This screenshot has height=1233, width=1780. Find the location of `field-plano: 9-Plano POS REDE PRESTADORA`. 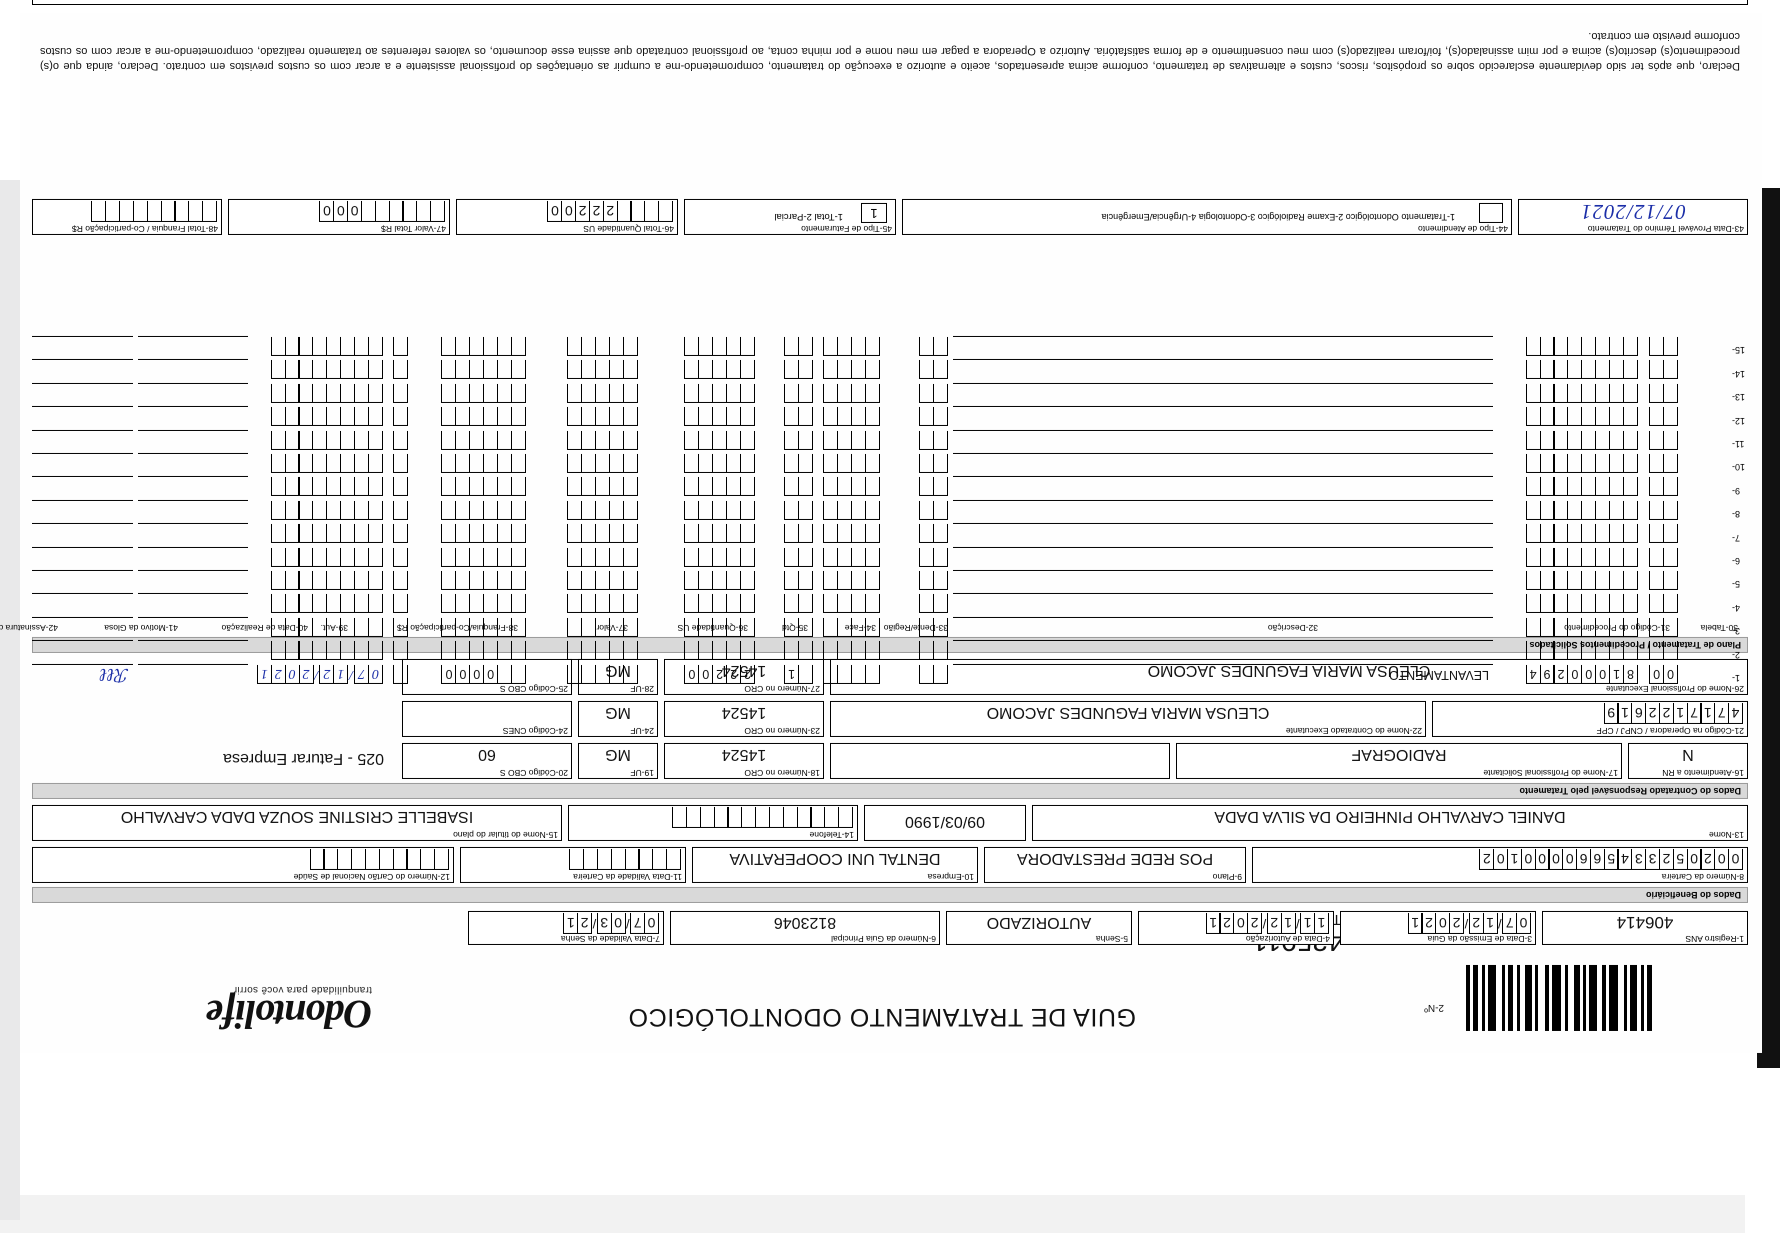

field-plano: 9-Plano POS REDE PRESTADORA is located at coordinates (1115, 865).